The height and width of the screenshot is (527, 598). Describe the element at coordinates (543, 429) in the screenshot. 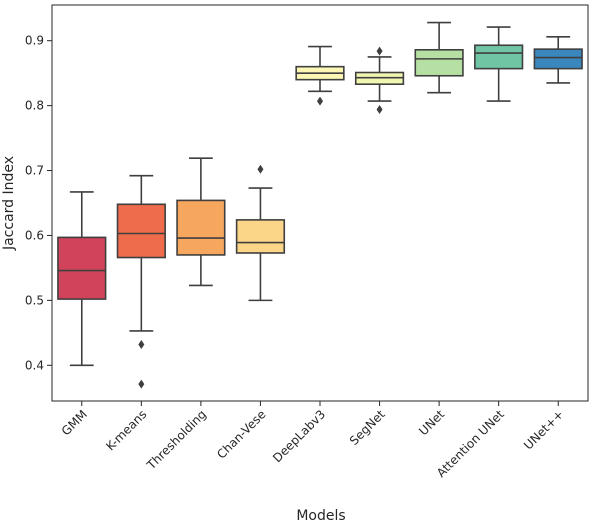

I see `x-tick-label: UNet++` at that location.